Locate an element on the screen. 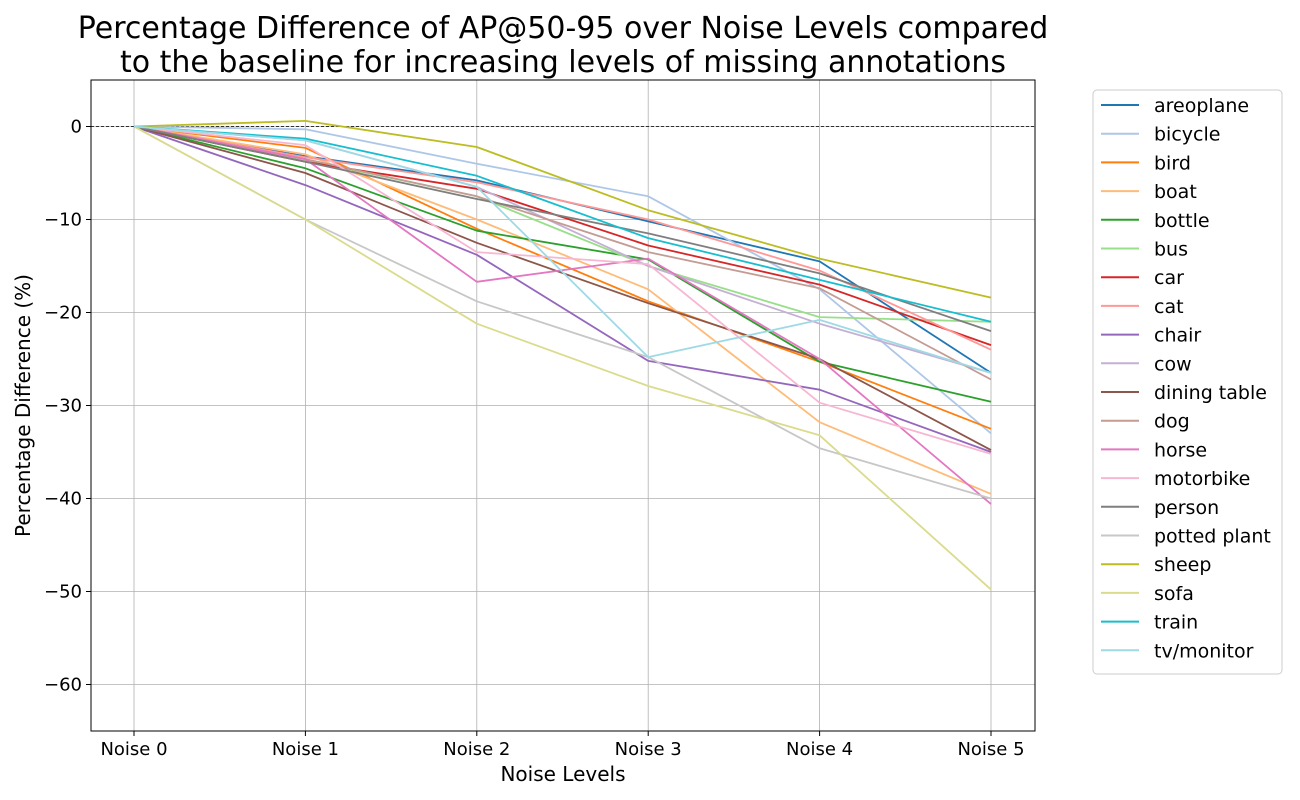 The image size is (1300, 800). legend-label: boat is located at coordinates (1175, 192).